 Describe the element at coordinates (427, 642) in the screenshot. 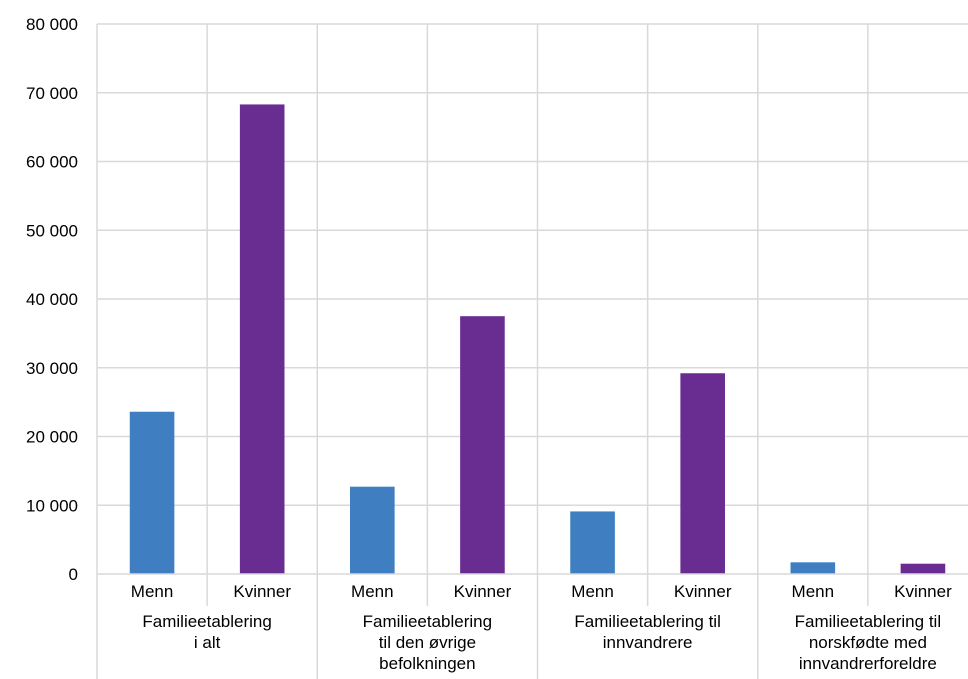

I see `x-group-label: til den øvrige` at that location.